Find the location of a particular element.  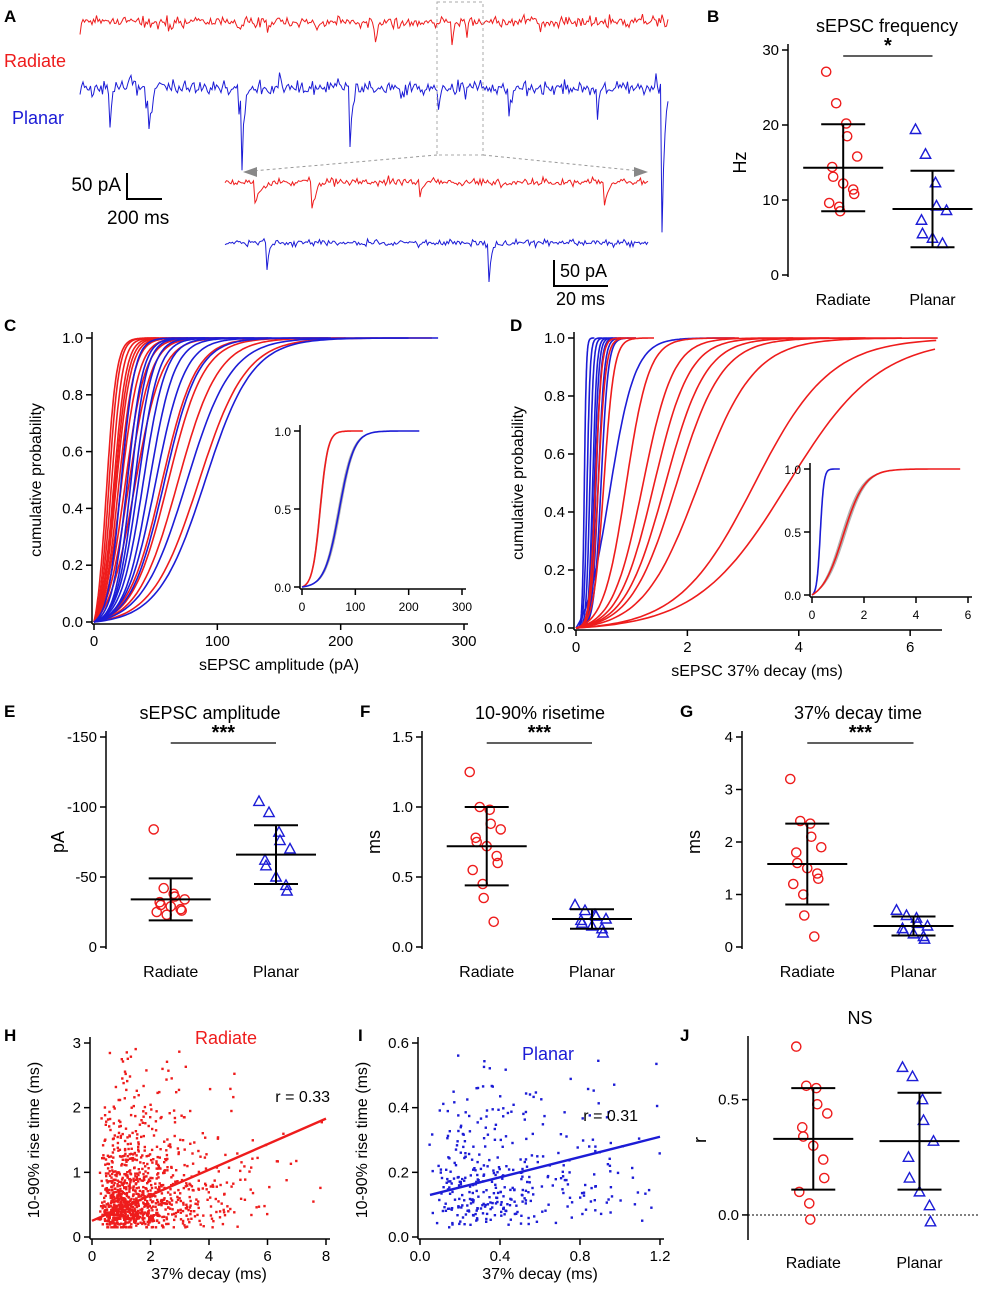

chart-title: 10-90% risetime is located at coordinates (540, 713).